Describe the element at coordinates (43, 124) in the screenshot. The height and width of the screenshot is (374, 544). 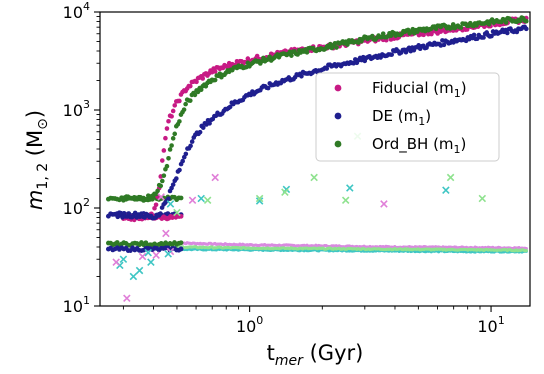
I see `y-axis-label-sun: ⊙` at that location.